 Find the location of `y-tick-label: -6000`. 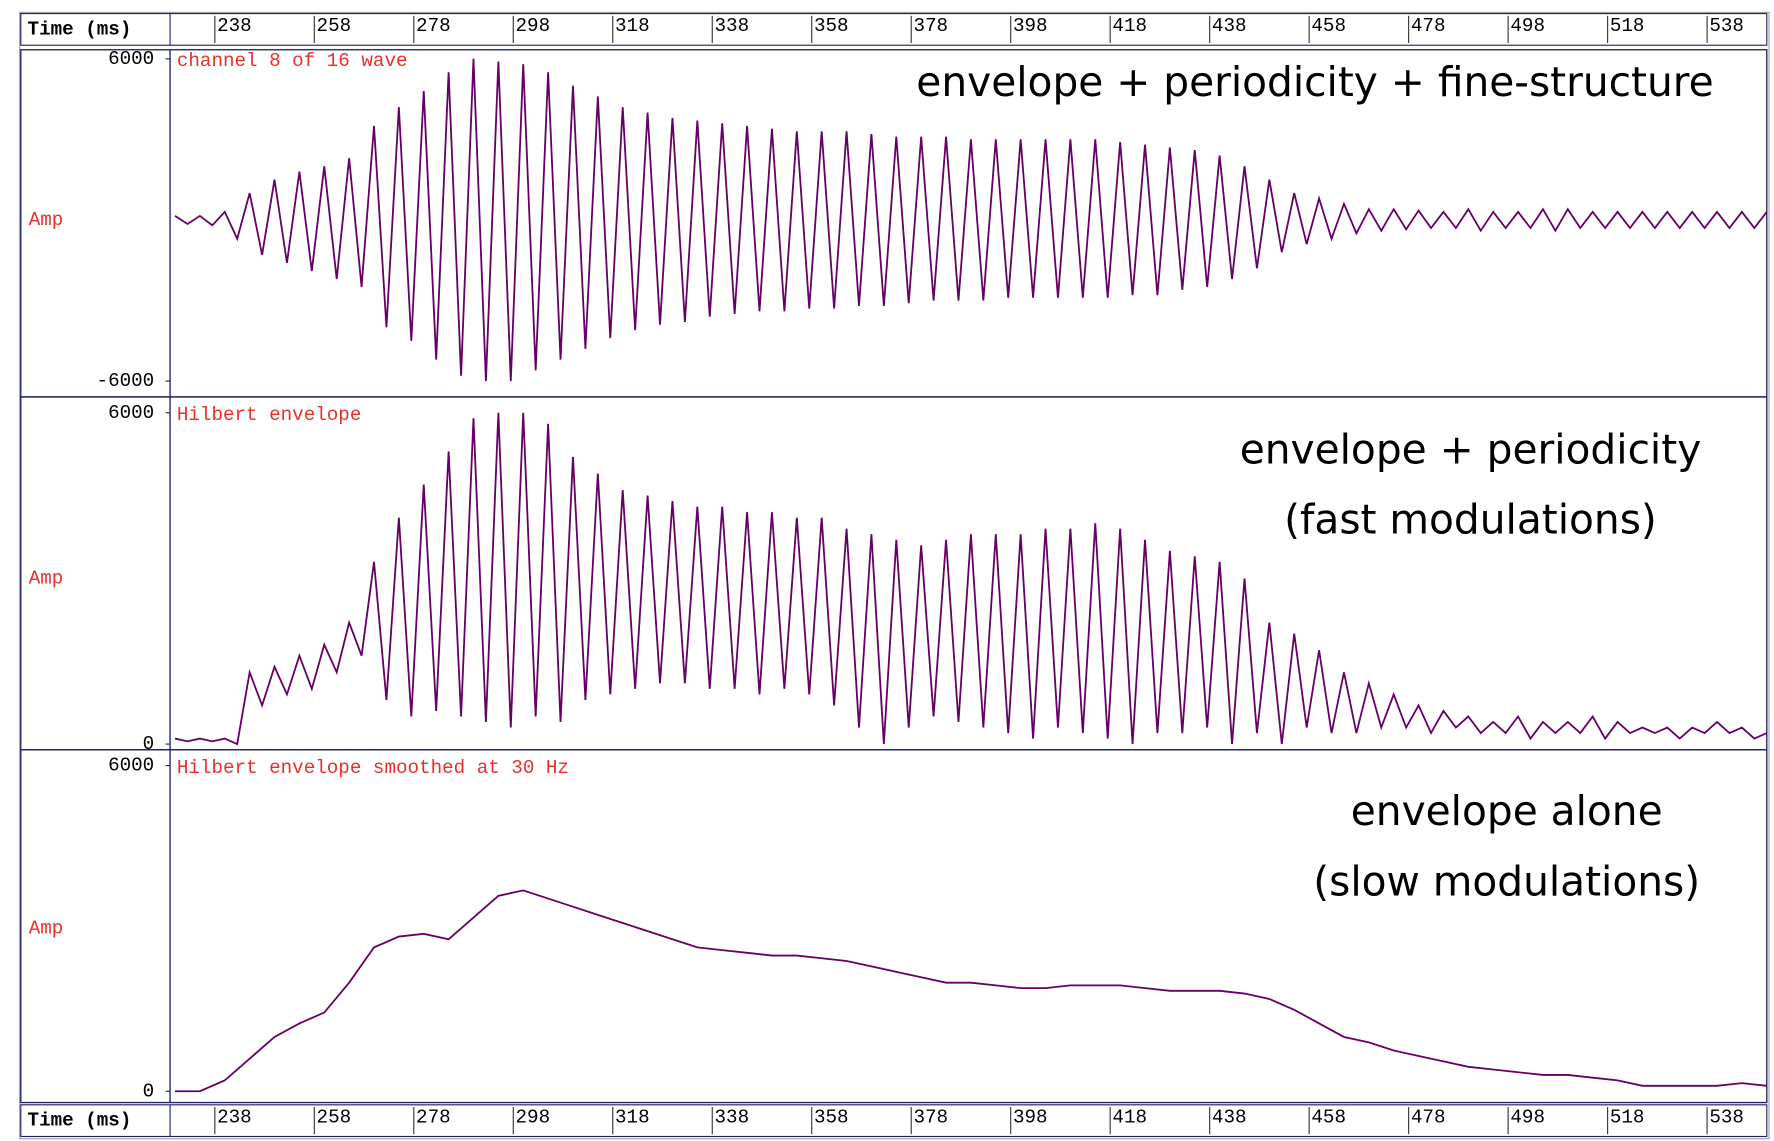

y-tick-label: -6000 is located at coordinates (126, 381).